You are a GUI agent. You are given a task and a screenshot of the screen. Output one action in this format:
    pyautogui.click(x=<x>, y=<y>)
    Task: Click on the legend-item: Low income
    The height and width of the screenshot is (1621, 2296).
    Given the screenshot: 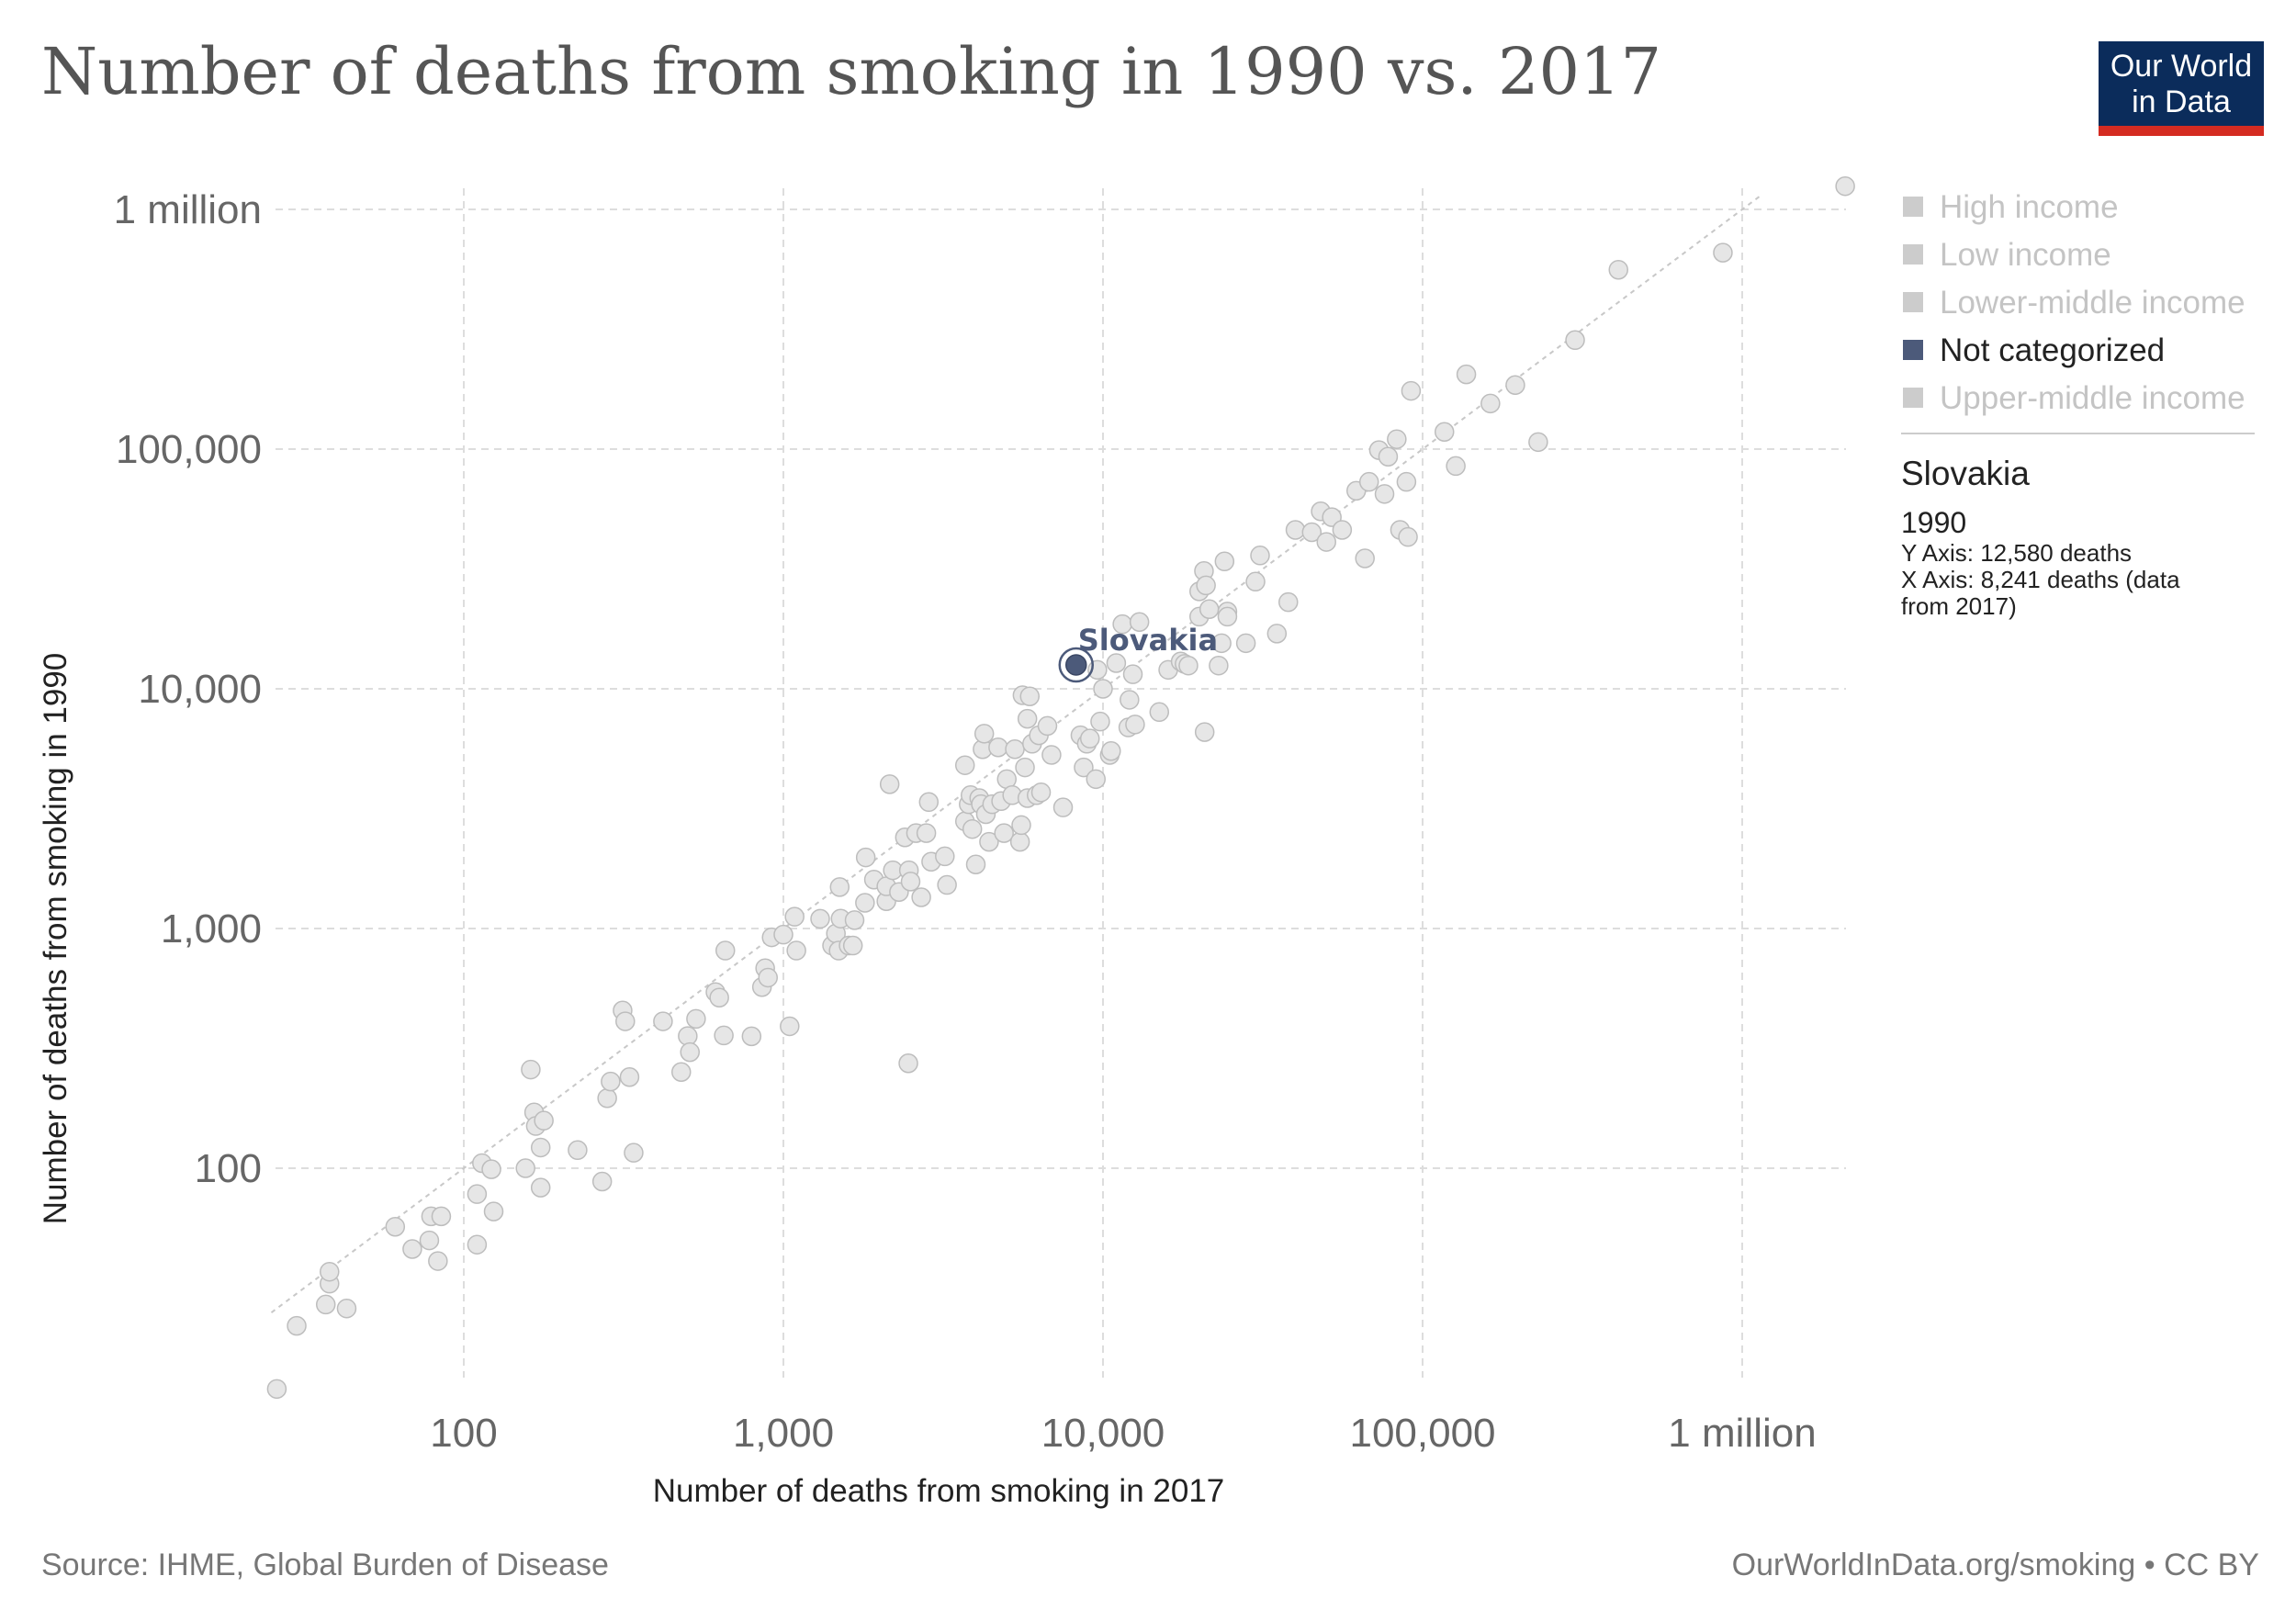 What is the action you would take?
    pyautogui.click(x=2007, y=255)
    